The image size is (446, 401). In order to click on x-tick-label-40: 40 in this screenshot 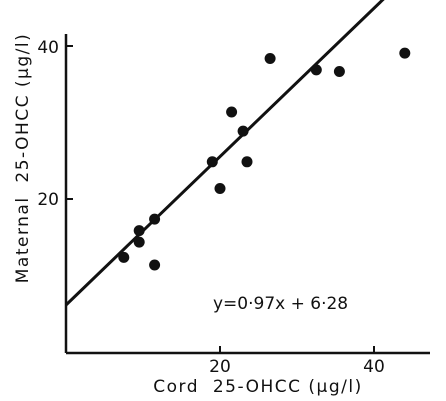, I will do `click(374, 367)`.